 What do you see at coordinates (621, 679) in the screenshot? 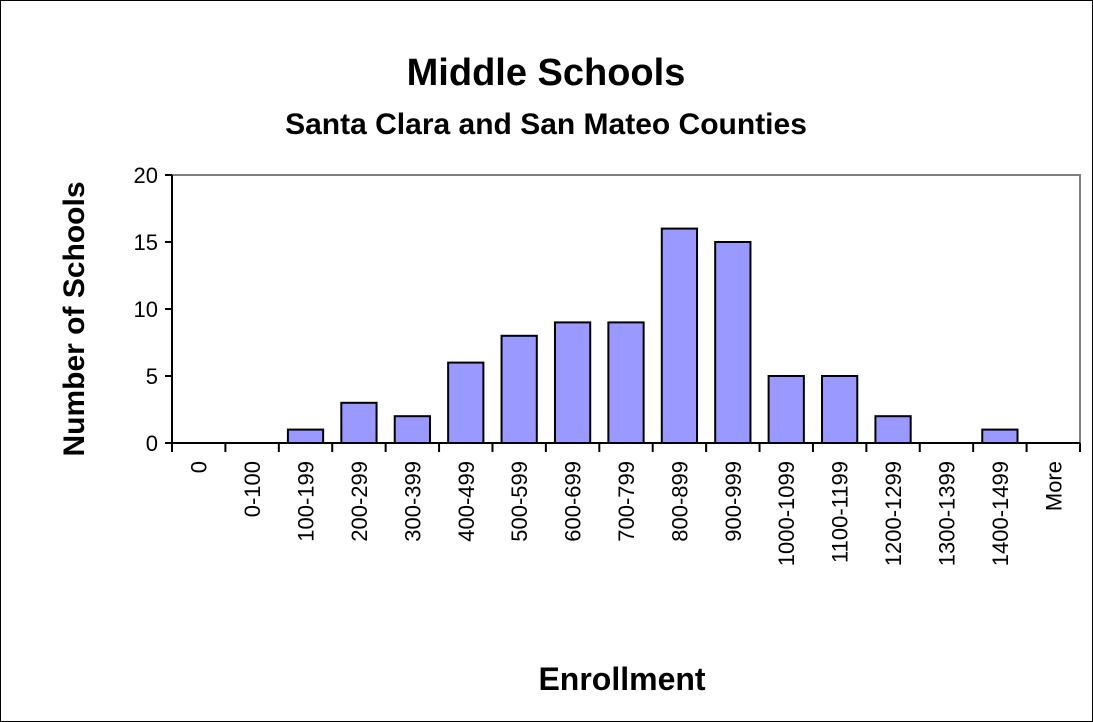
I see `x-axis-label: Enrollment` at bounding box center [621, 679].